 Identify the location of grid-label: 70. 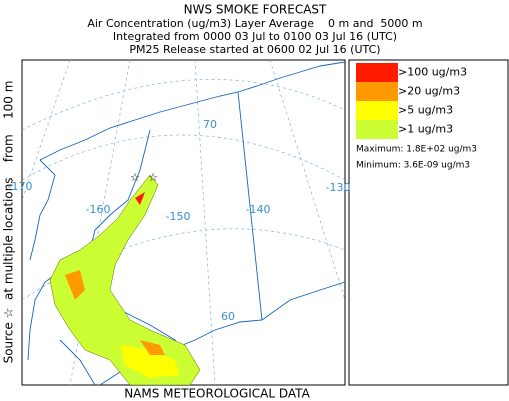
(210, 124).